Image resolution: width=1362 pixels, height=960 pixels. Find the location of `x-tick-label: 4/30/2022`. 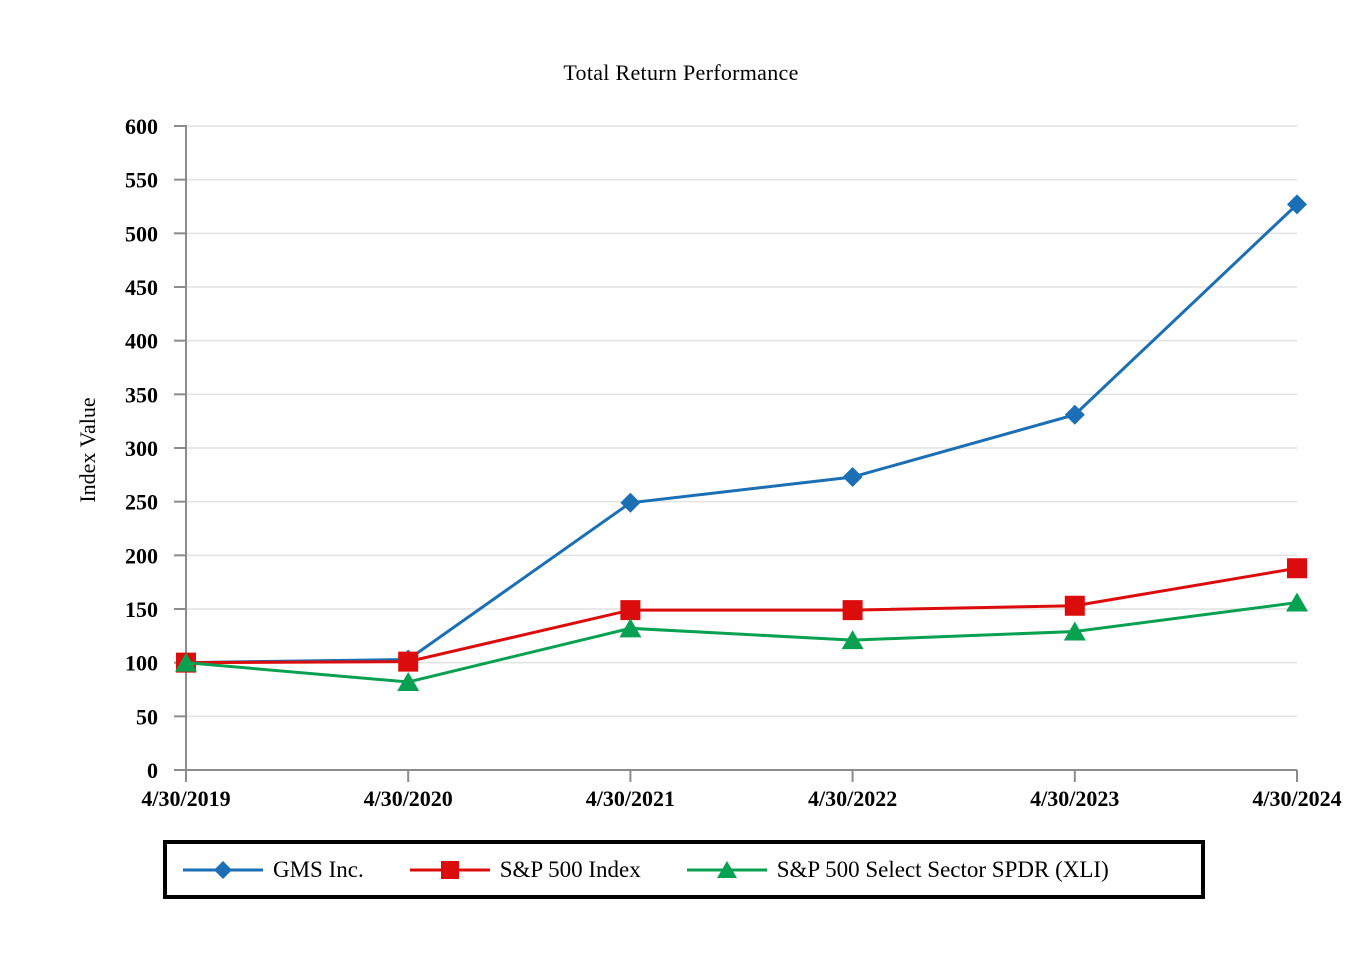

x-tick-label: 4/30/2022 is located at coordinates (852, 798).